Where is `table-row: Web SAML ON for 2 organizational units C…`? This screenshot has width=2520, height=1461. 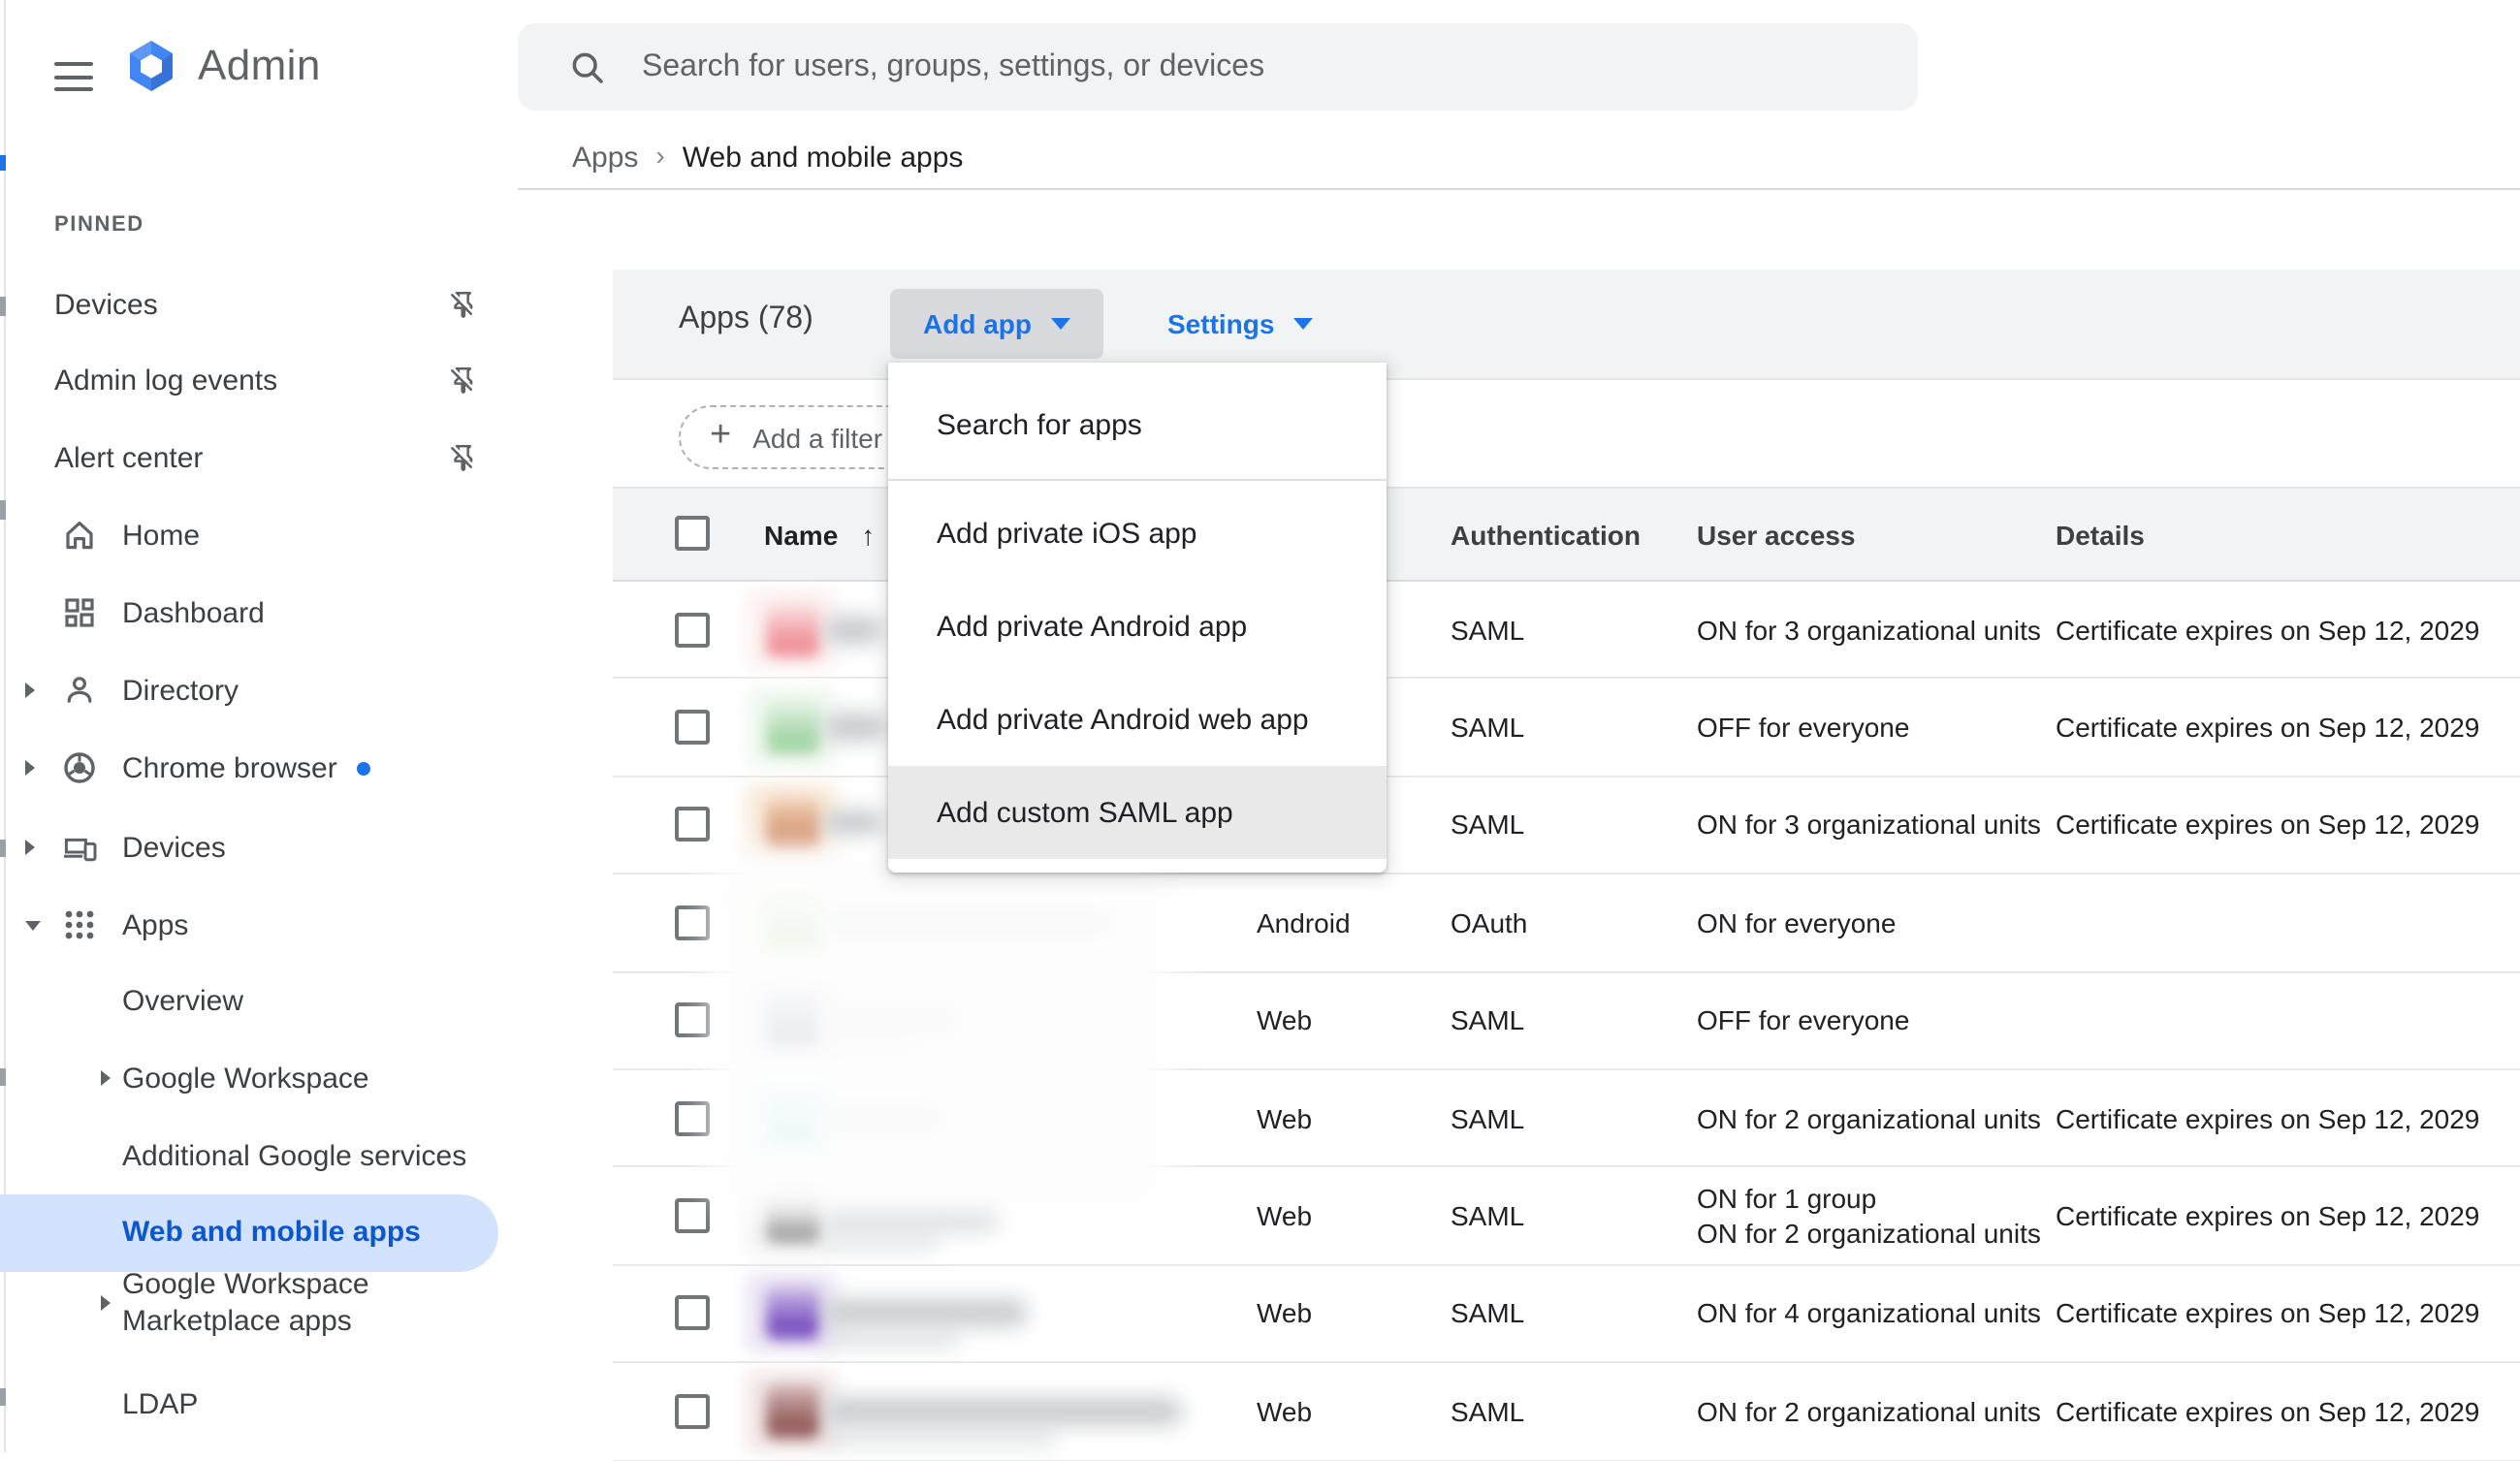
table-row: Web SAML ON for 2 organizational units C… is located at coordinates (1567, 1412).